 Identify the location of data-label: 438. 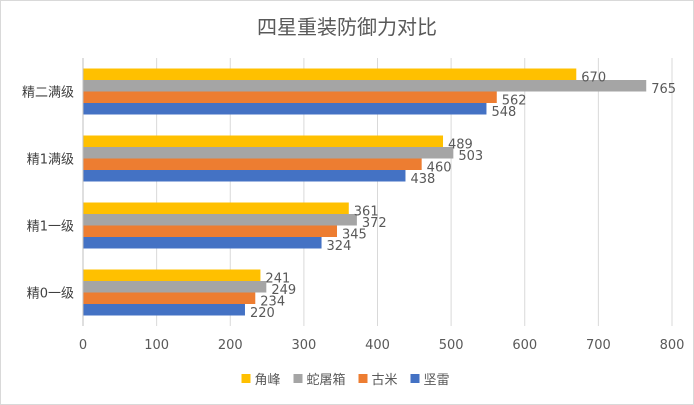
(422, 179).